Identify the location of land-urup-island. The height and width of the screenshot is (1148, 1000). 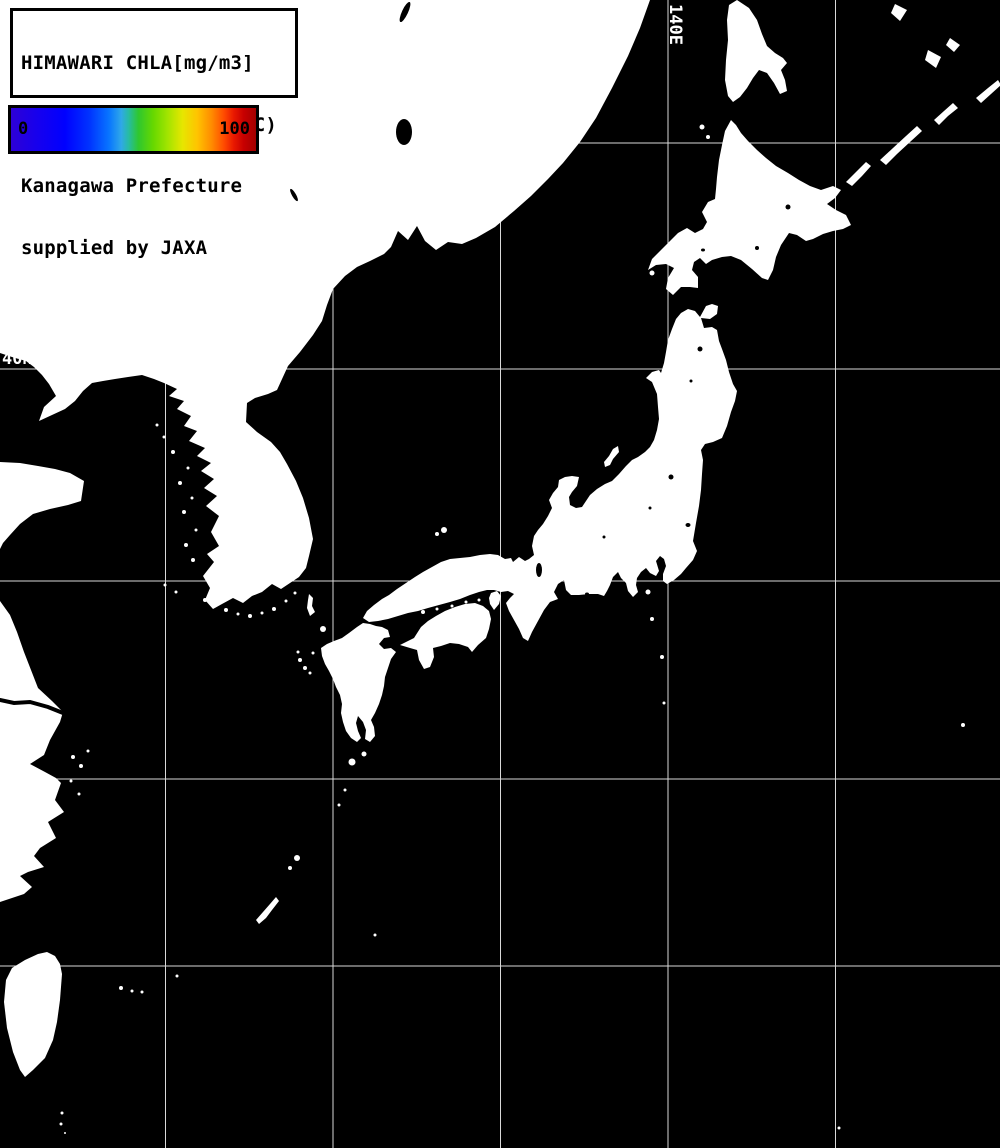
(946, 114).